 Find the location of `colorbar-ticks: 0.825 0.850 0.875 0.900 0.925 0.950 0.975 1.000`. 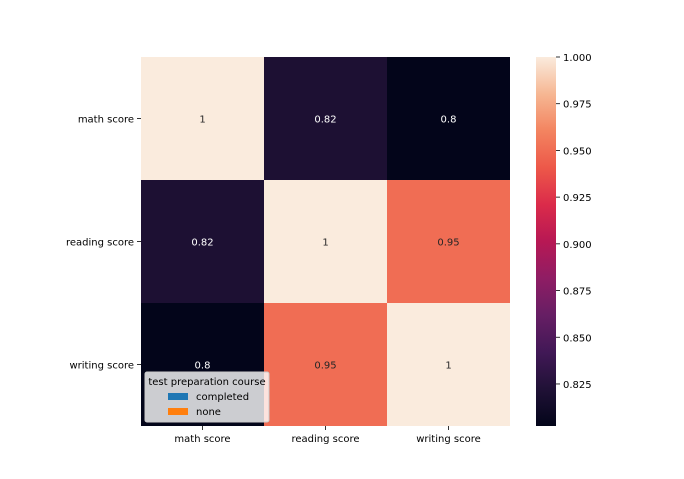

colorbar-ticks: 0.825 0.850 0.875 0.900 0.925 0.950 0.975 1.000 is located at coordinates (574, 222).